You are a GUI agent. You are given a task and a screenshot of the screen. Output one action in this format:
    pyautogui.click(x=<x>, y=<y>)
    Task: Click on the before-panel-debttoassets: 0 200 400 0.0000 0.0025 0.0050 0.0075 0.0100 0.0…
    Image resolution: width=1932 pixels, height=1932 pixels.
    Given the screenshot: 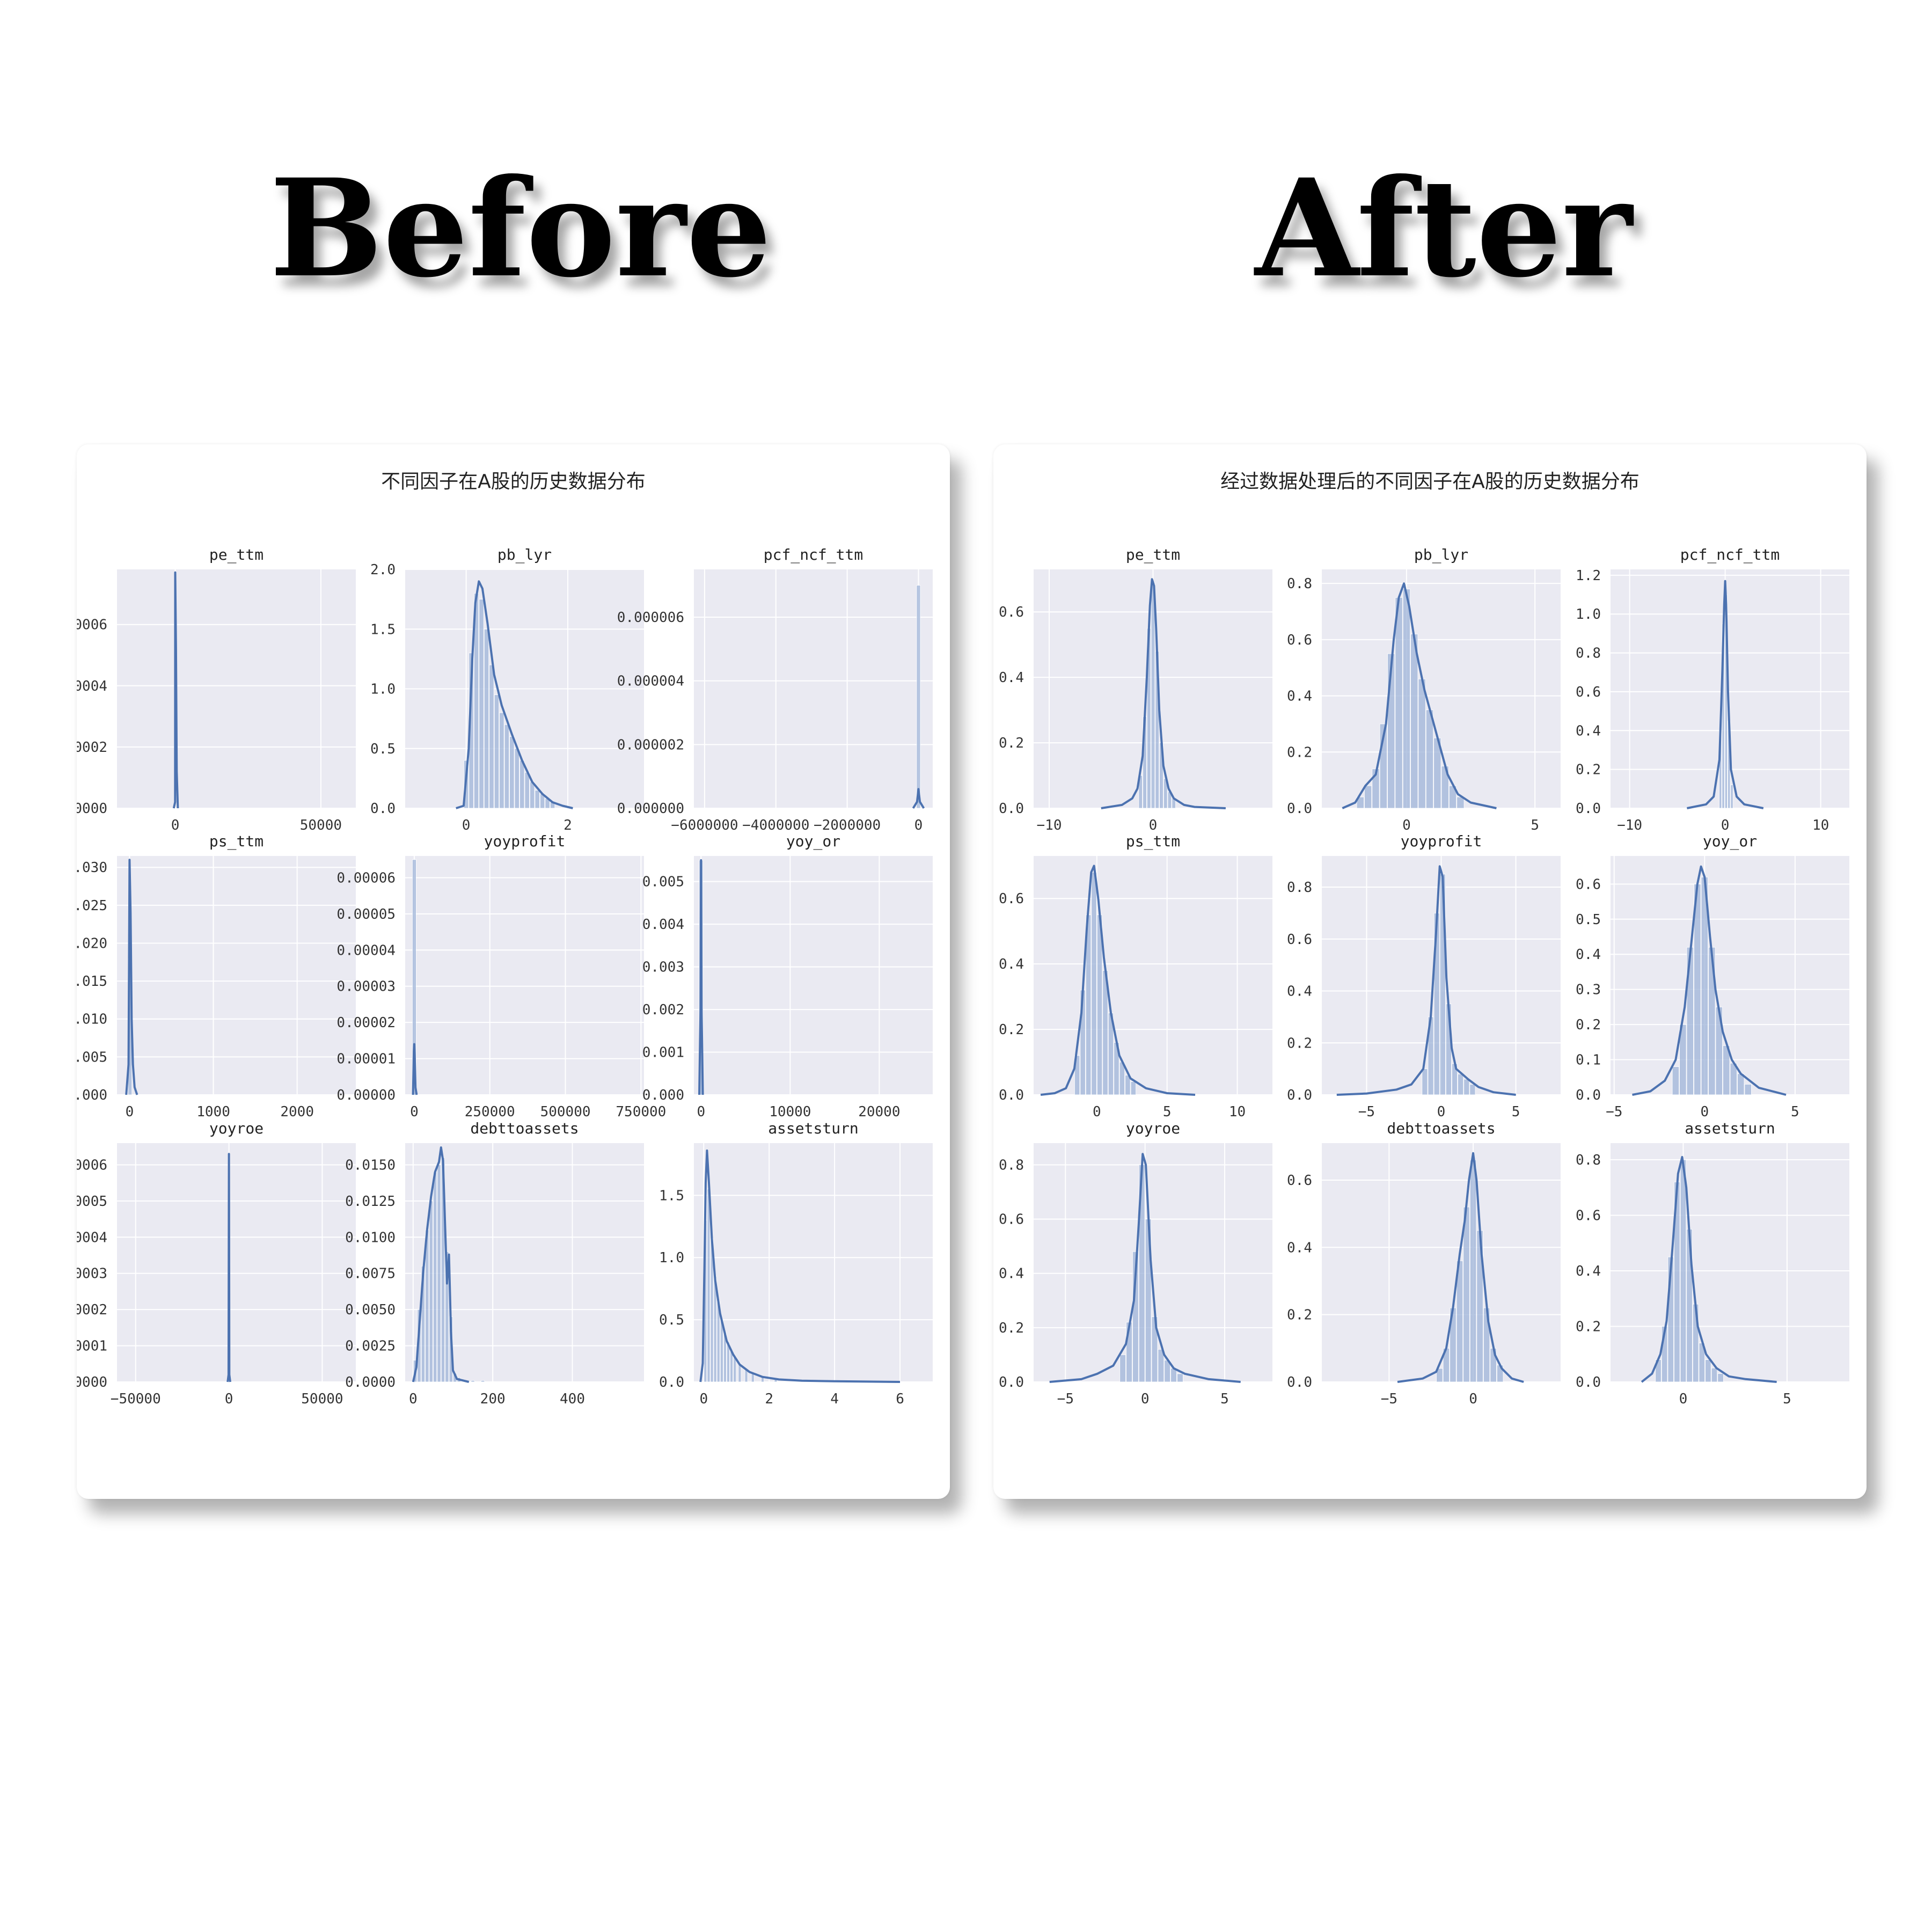 What is the action you would take?
    pyautogui.click(x=494, y=1263)
    